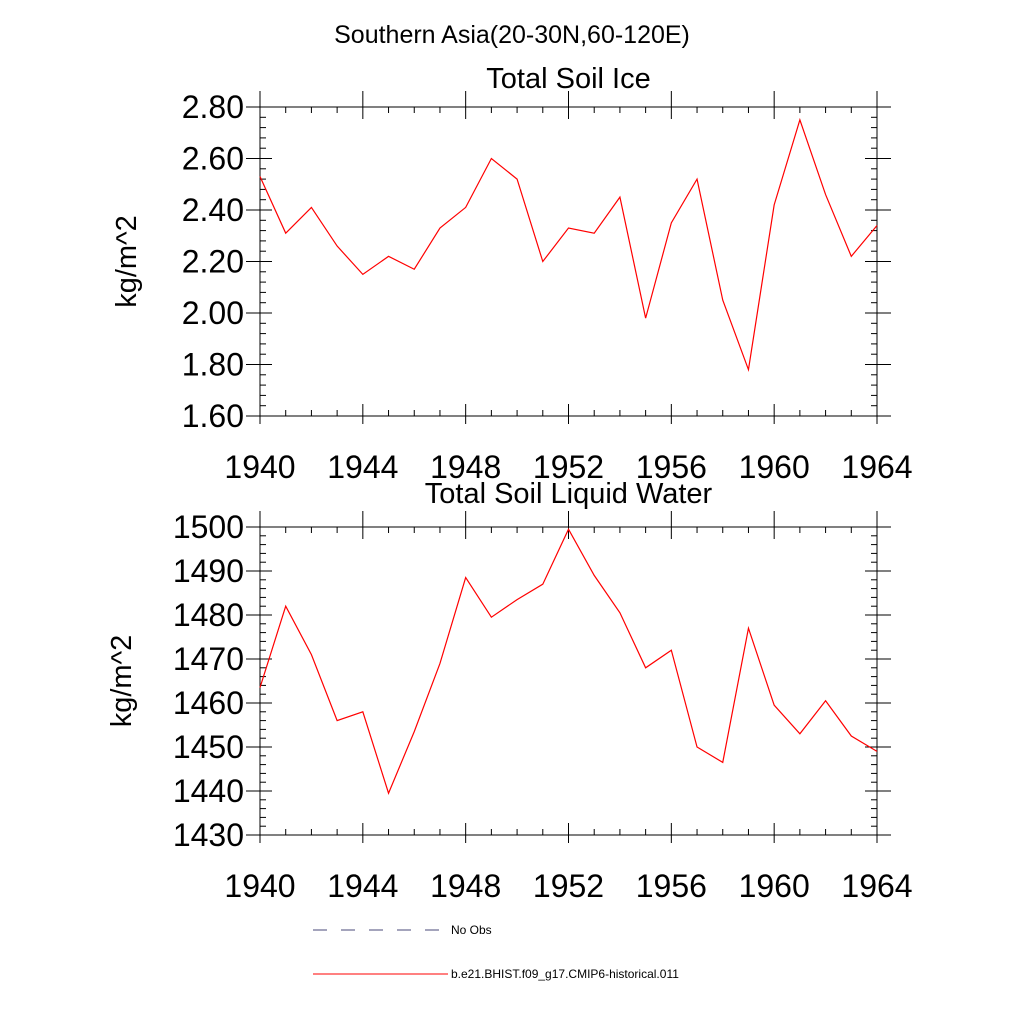  What do you see at coordinates (213, 313) in the screenshot?
I see `y-tick-label: 2.00` at bounding box center [213, 313].